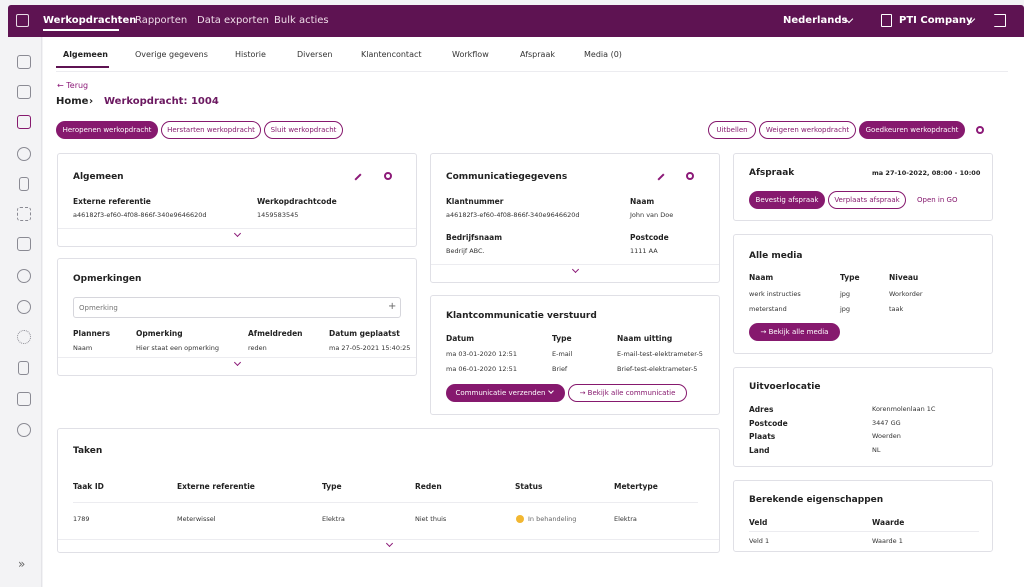 Image resolution: width=1024 pixels, height=587 pixels. I want to click on share-icon, so click(24, 430).